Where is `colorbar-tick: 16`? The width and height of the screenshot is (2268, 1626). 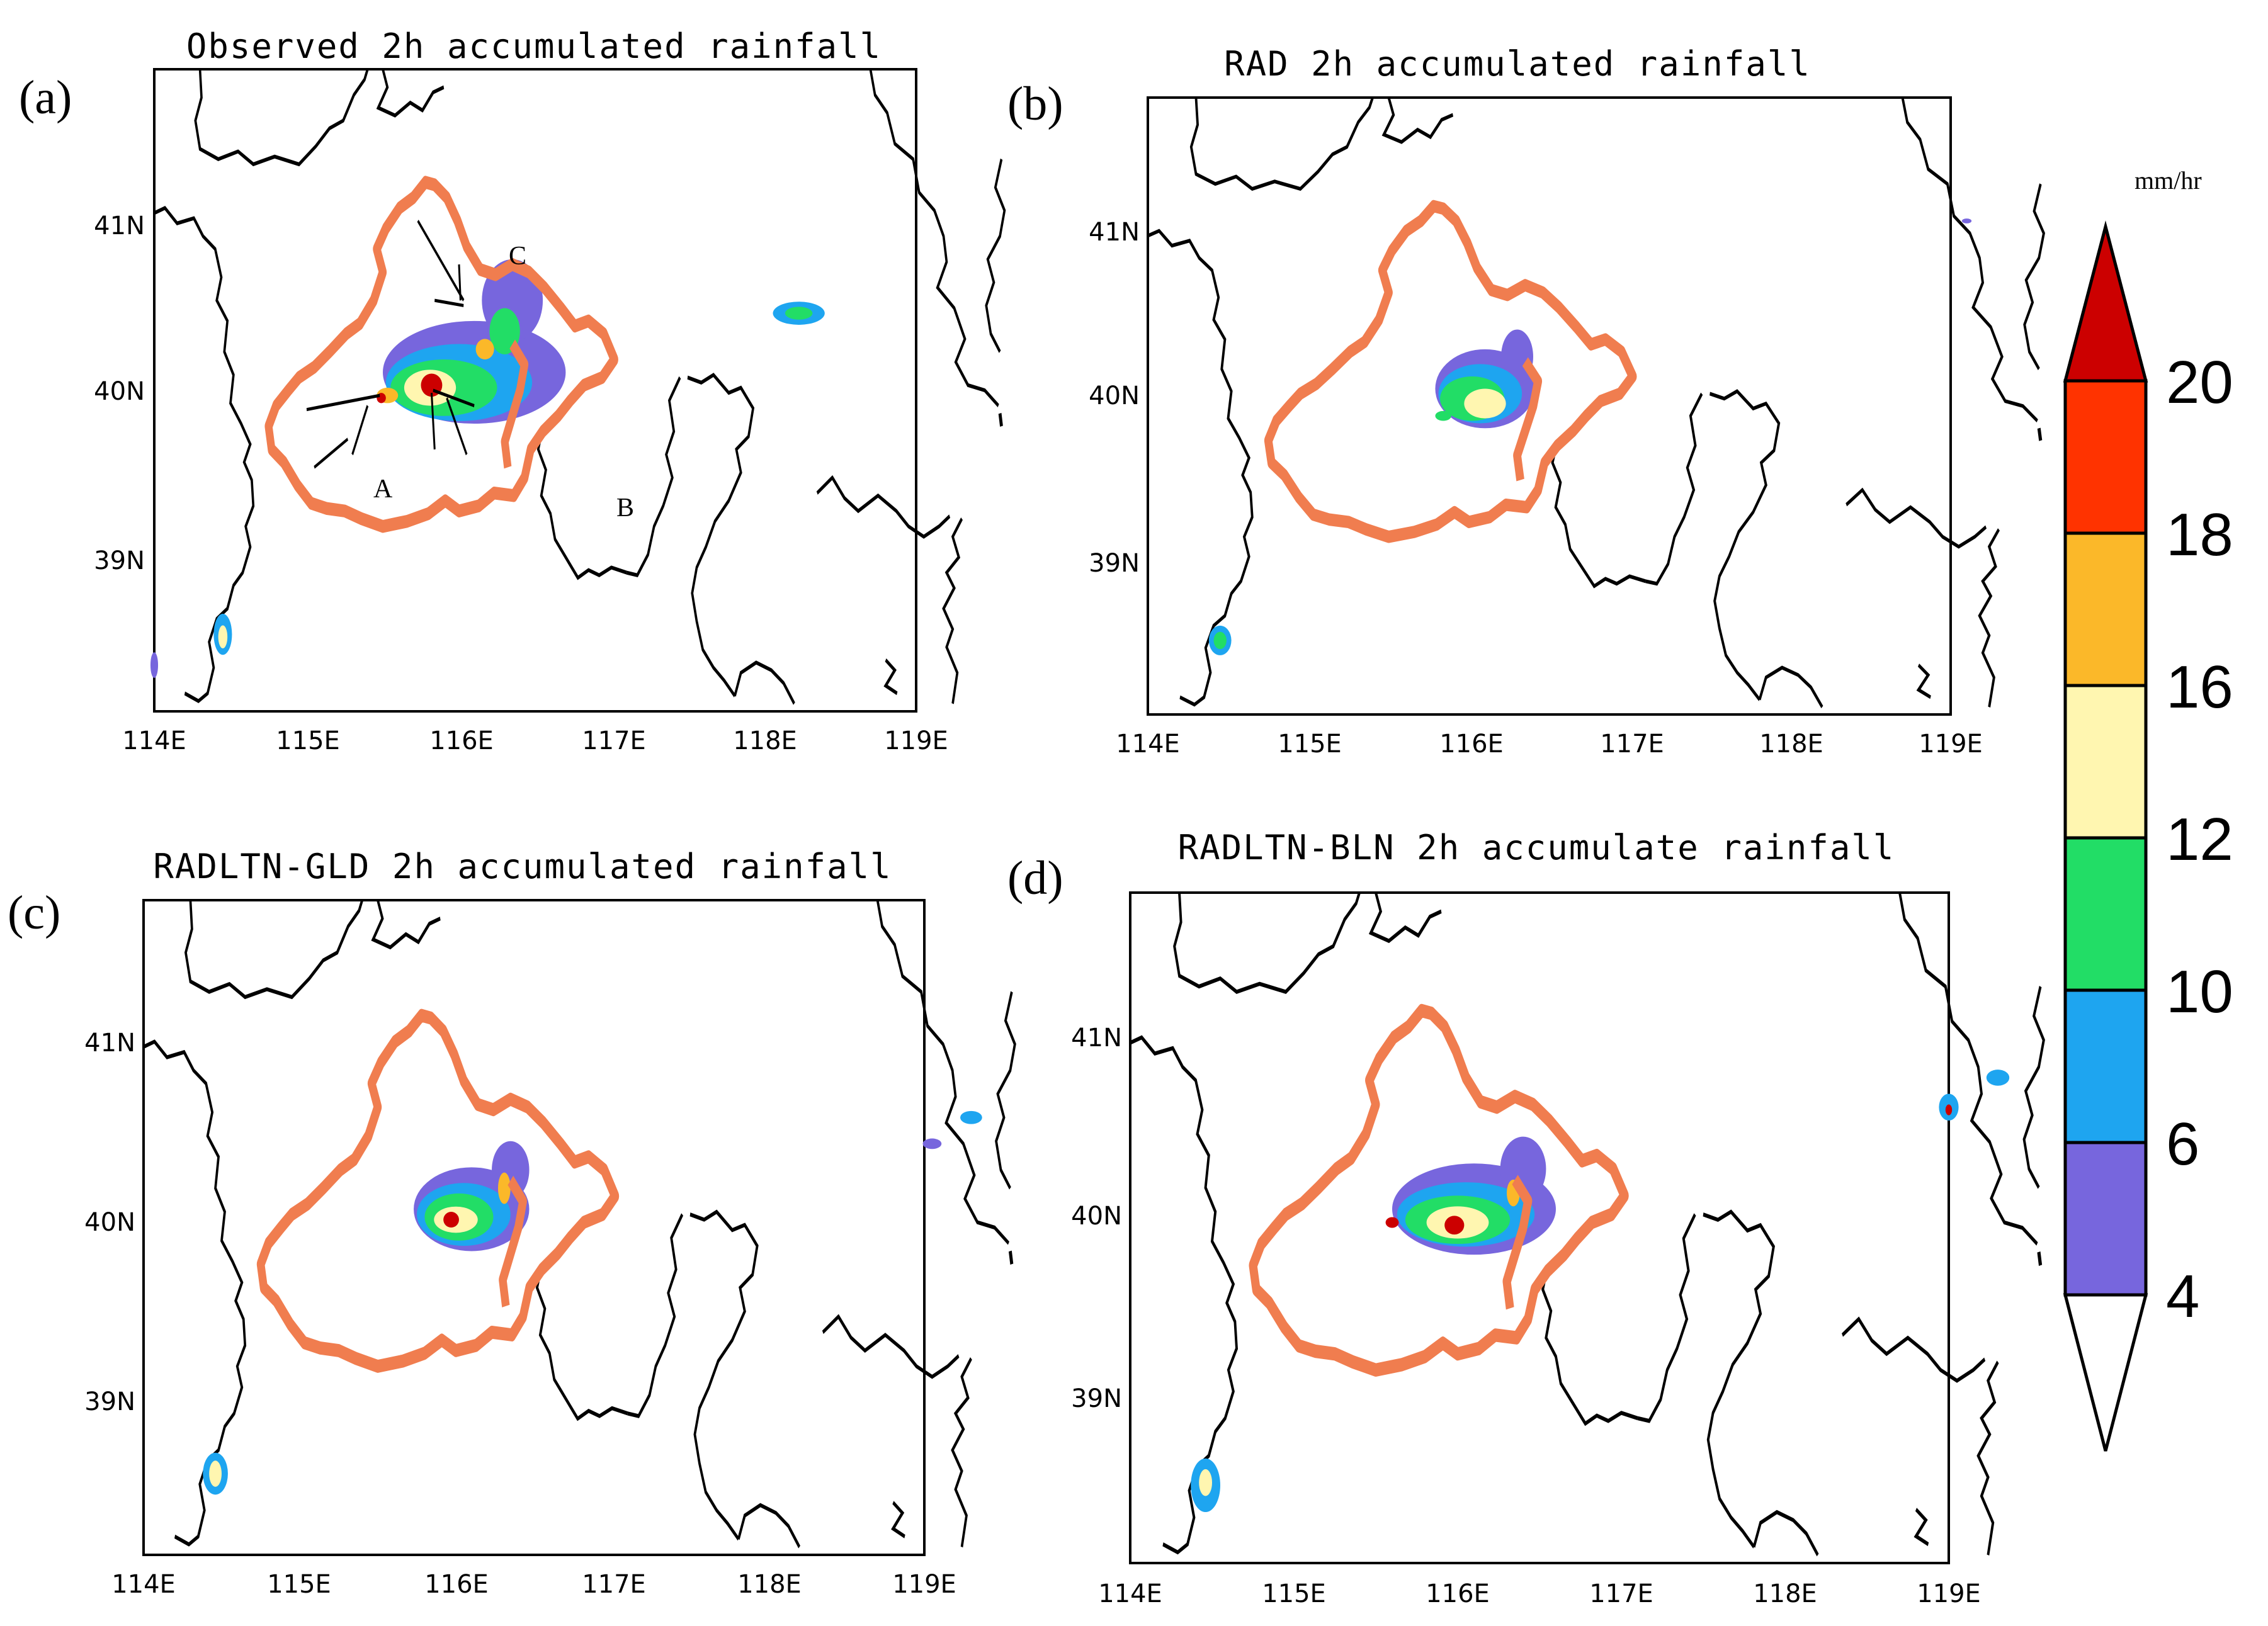 colorbar-tick: 16 is located at coordinates (2200, 687).